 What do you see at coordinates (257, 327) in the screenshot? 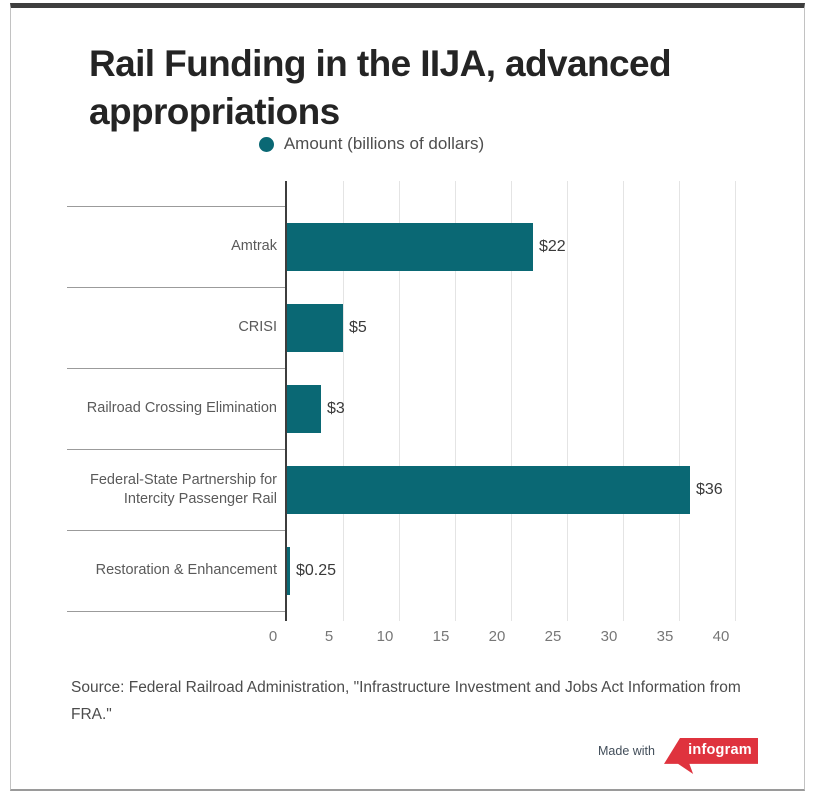
I see `category-label: CRISI` at bounding box center [257, 327].